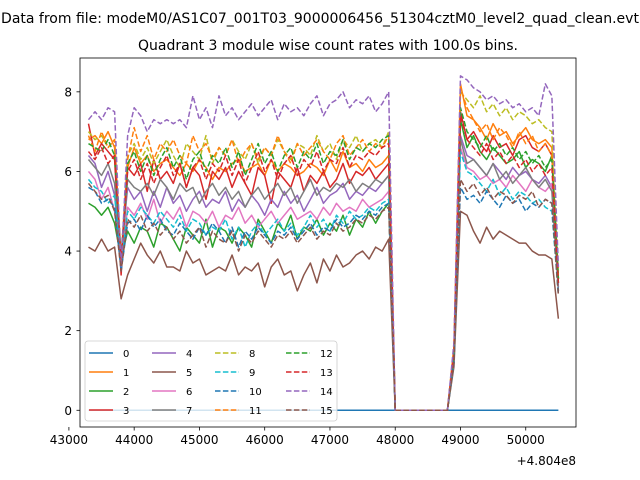 The width and height of the screenshot is (640, 480). What do you see at coordinates (126, 411) in the screenshot?
I see `legend-label-3: 3` at bounding box center [126, 411].